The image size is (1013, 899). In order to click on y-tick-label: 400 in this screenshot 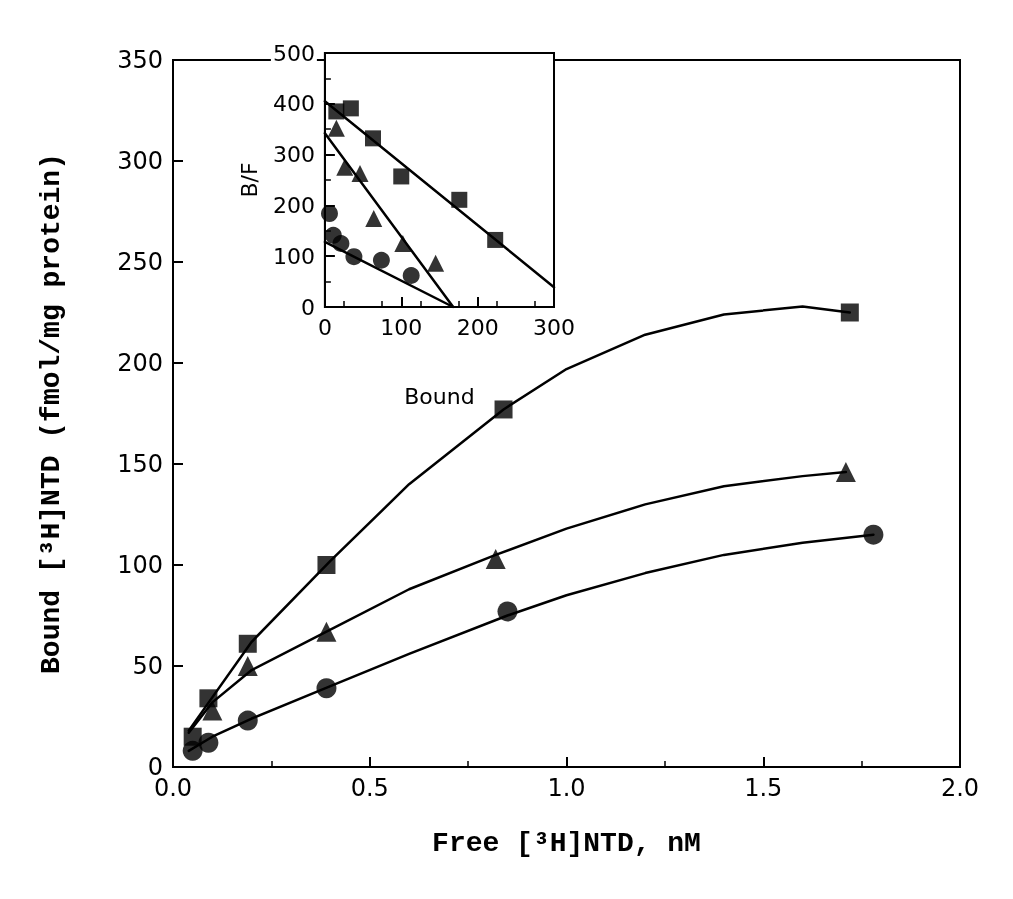, I will do `click(293, 104)`.